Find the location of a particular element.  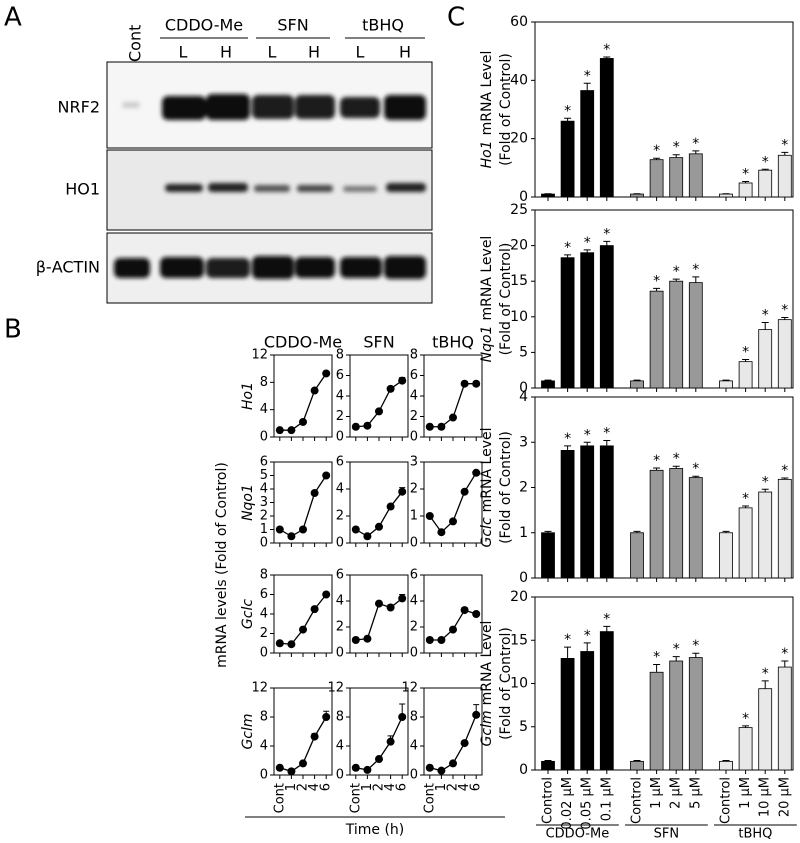

x-tick-label: Control is located at coordinates (548, 800).